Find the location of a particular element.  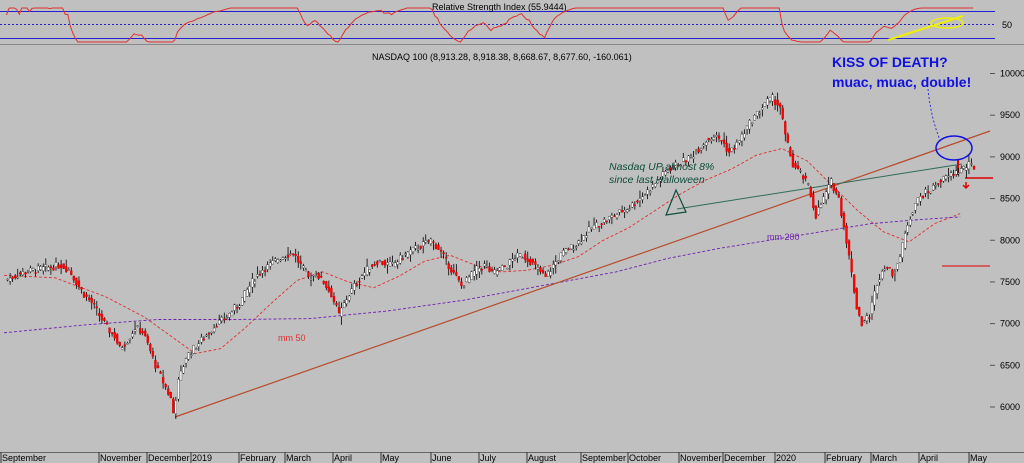

rsi-yellow-trendline is located at coordinates (925, 28).